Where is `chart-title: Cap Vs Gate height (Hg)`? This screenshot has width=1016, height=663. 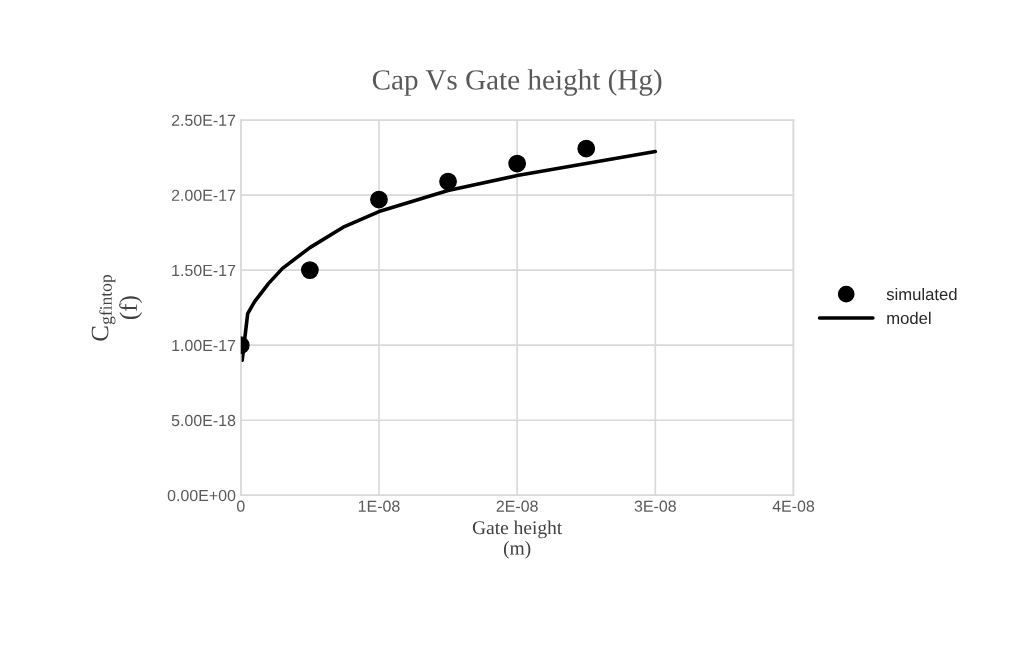
chart-title: Cap Vs Gate height (Hg) is located at coordinates (517, 82).